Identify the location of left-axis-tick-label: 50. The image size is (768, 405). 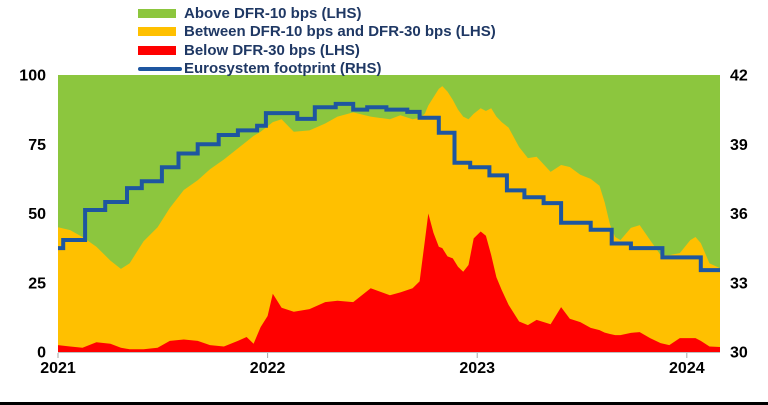
(37, 214).